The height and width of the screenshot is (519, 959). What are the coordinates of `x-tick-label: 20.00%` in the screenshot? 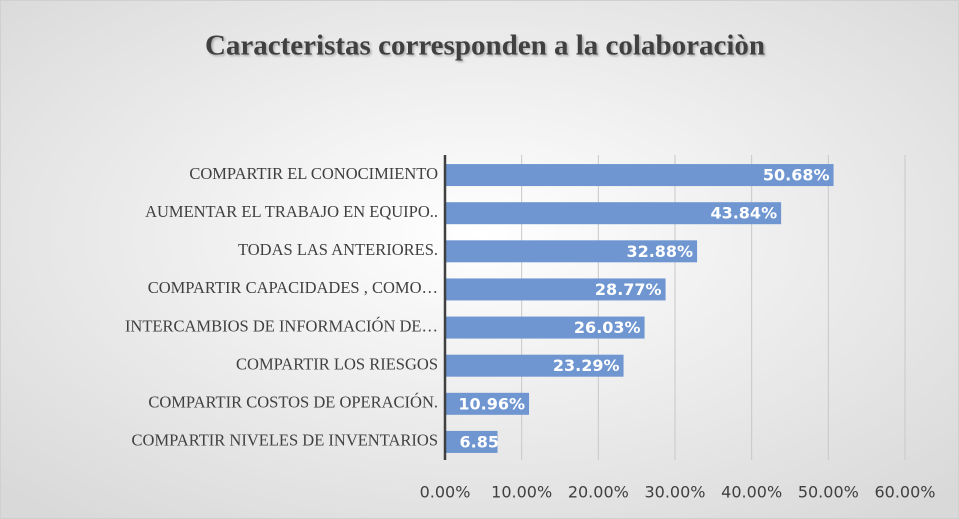 It's located at (598, 492).